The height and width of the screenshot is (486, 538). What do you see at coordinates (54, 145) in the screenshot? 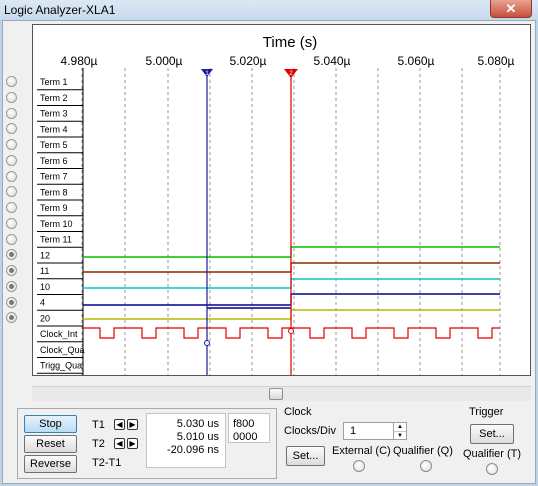
I see `channel-label: Term 5` at bounding box center [54, 145].